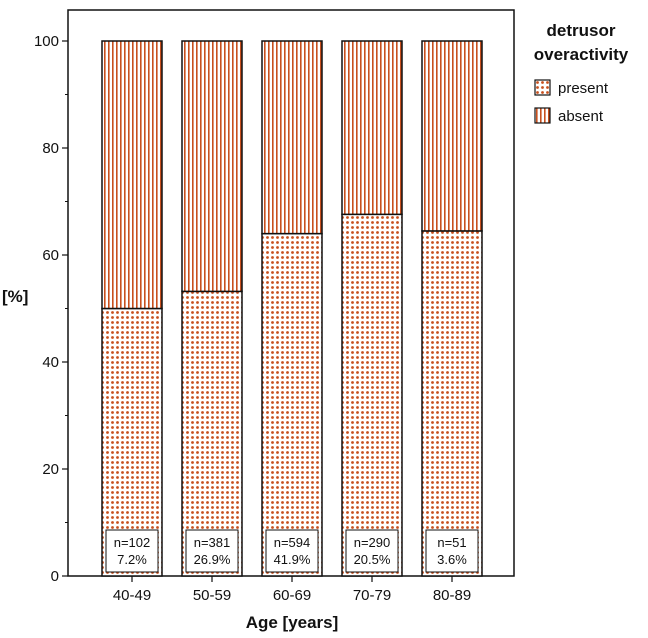 This screenshot has height=638, width=648. I want to click on legend-label-absent: absent, so click(581, 116).